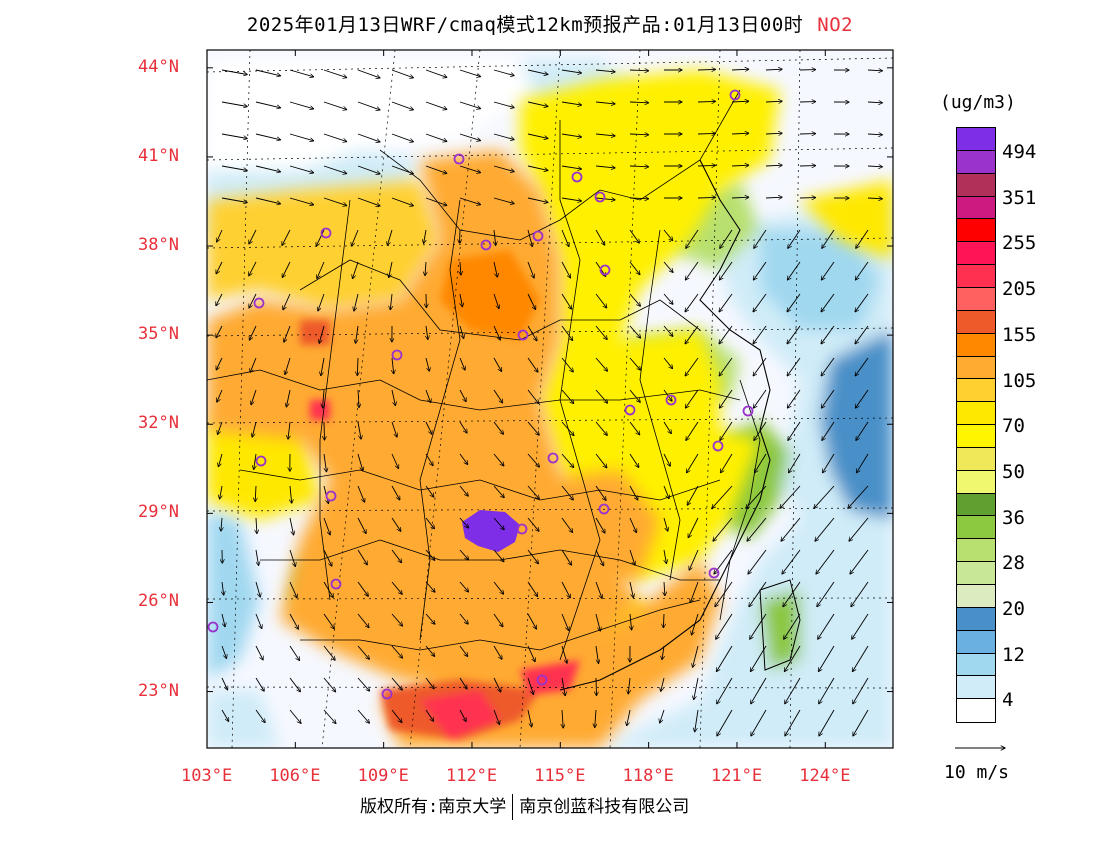  Describe the element at coordinates (835, 25) in the screenshot. I see `pollutant-label: NO2` at that location.